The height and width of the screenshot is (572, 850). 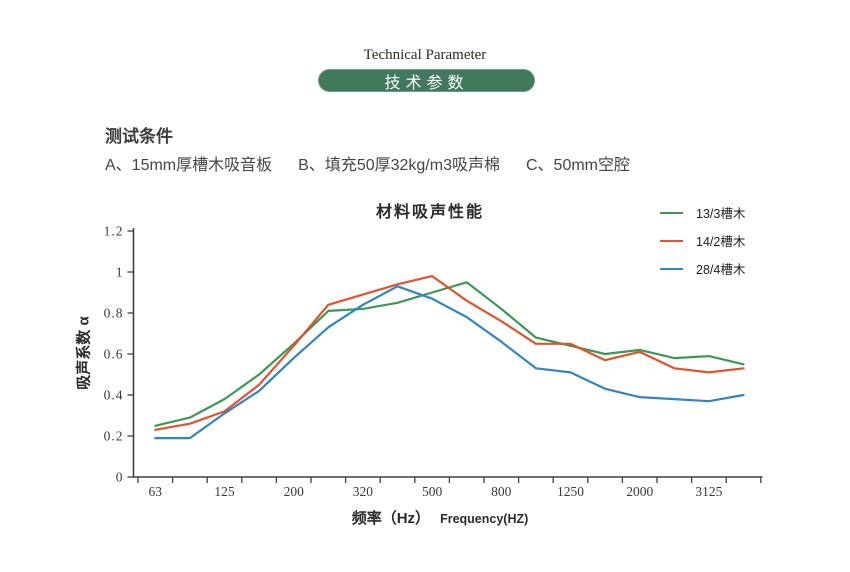 I want to click on y-tick-label: 0, so click(x=120, y=477).